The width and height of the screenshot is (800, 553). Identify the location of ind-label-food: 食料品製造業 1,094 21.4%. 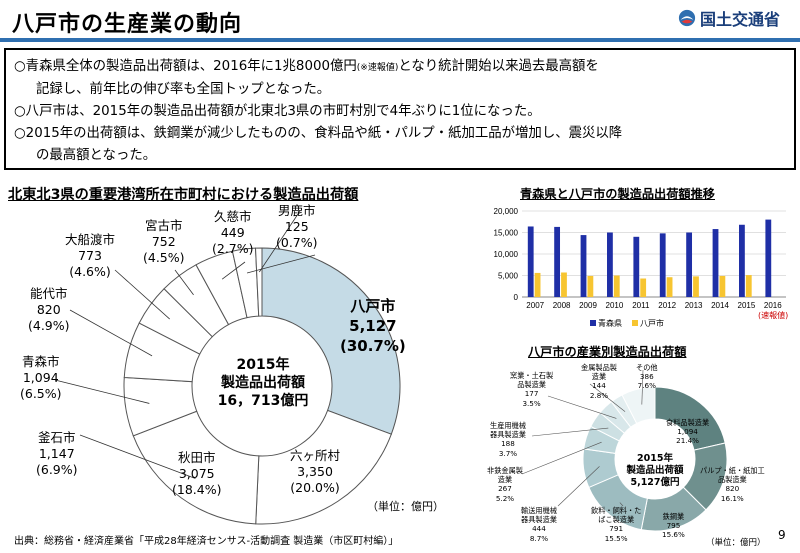
(688, 432).